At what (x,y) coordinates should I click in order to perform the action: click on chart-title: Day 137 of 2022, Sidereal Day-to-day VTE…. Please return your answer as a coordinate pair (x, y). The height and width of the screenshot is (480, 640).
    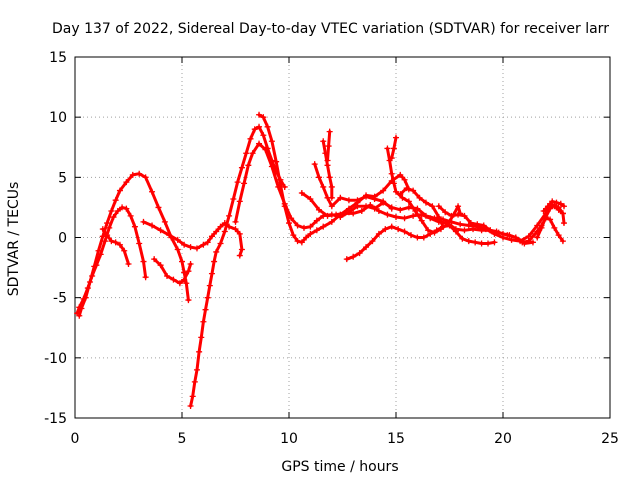
    Looking at the image, I should click on (330, 29).